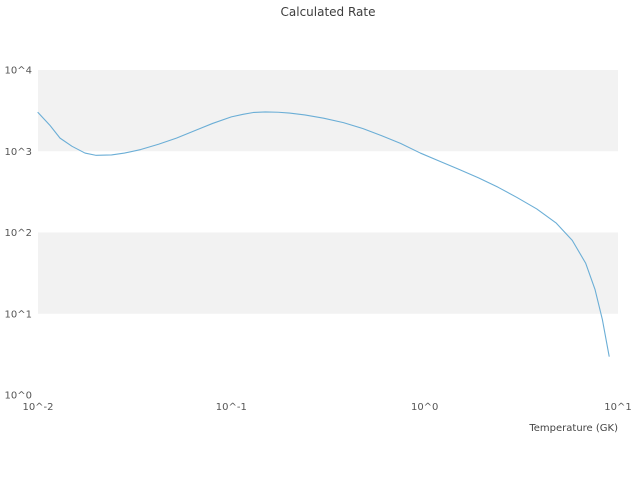  What do you see at coordinates (424, 407) in the screenshot?
I see `x-tick-label: 10^0` at bounding box center [424, 407].